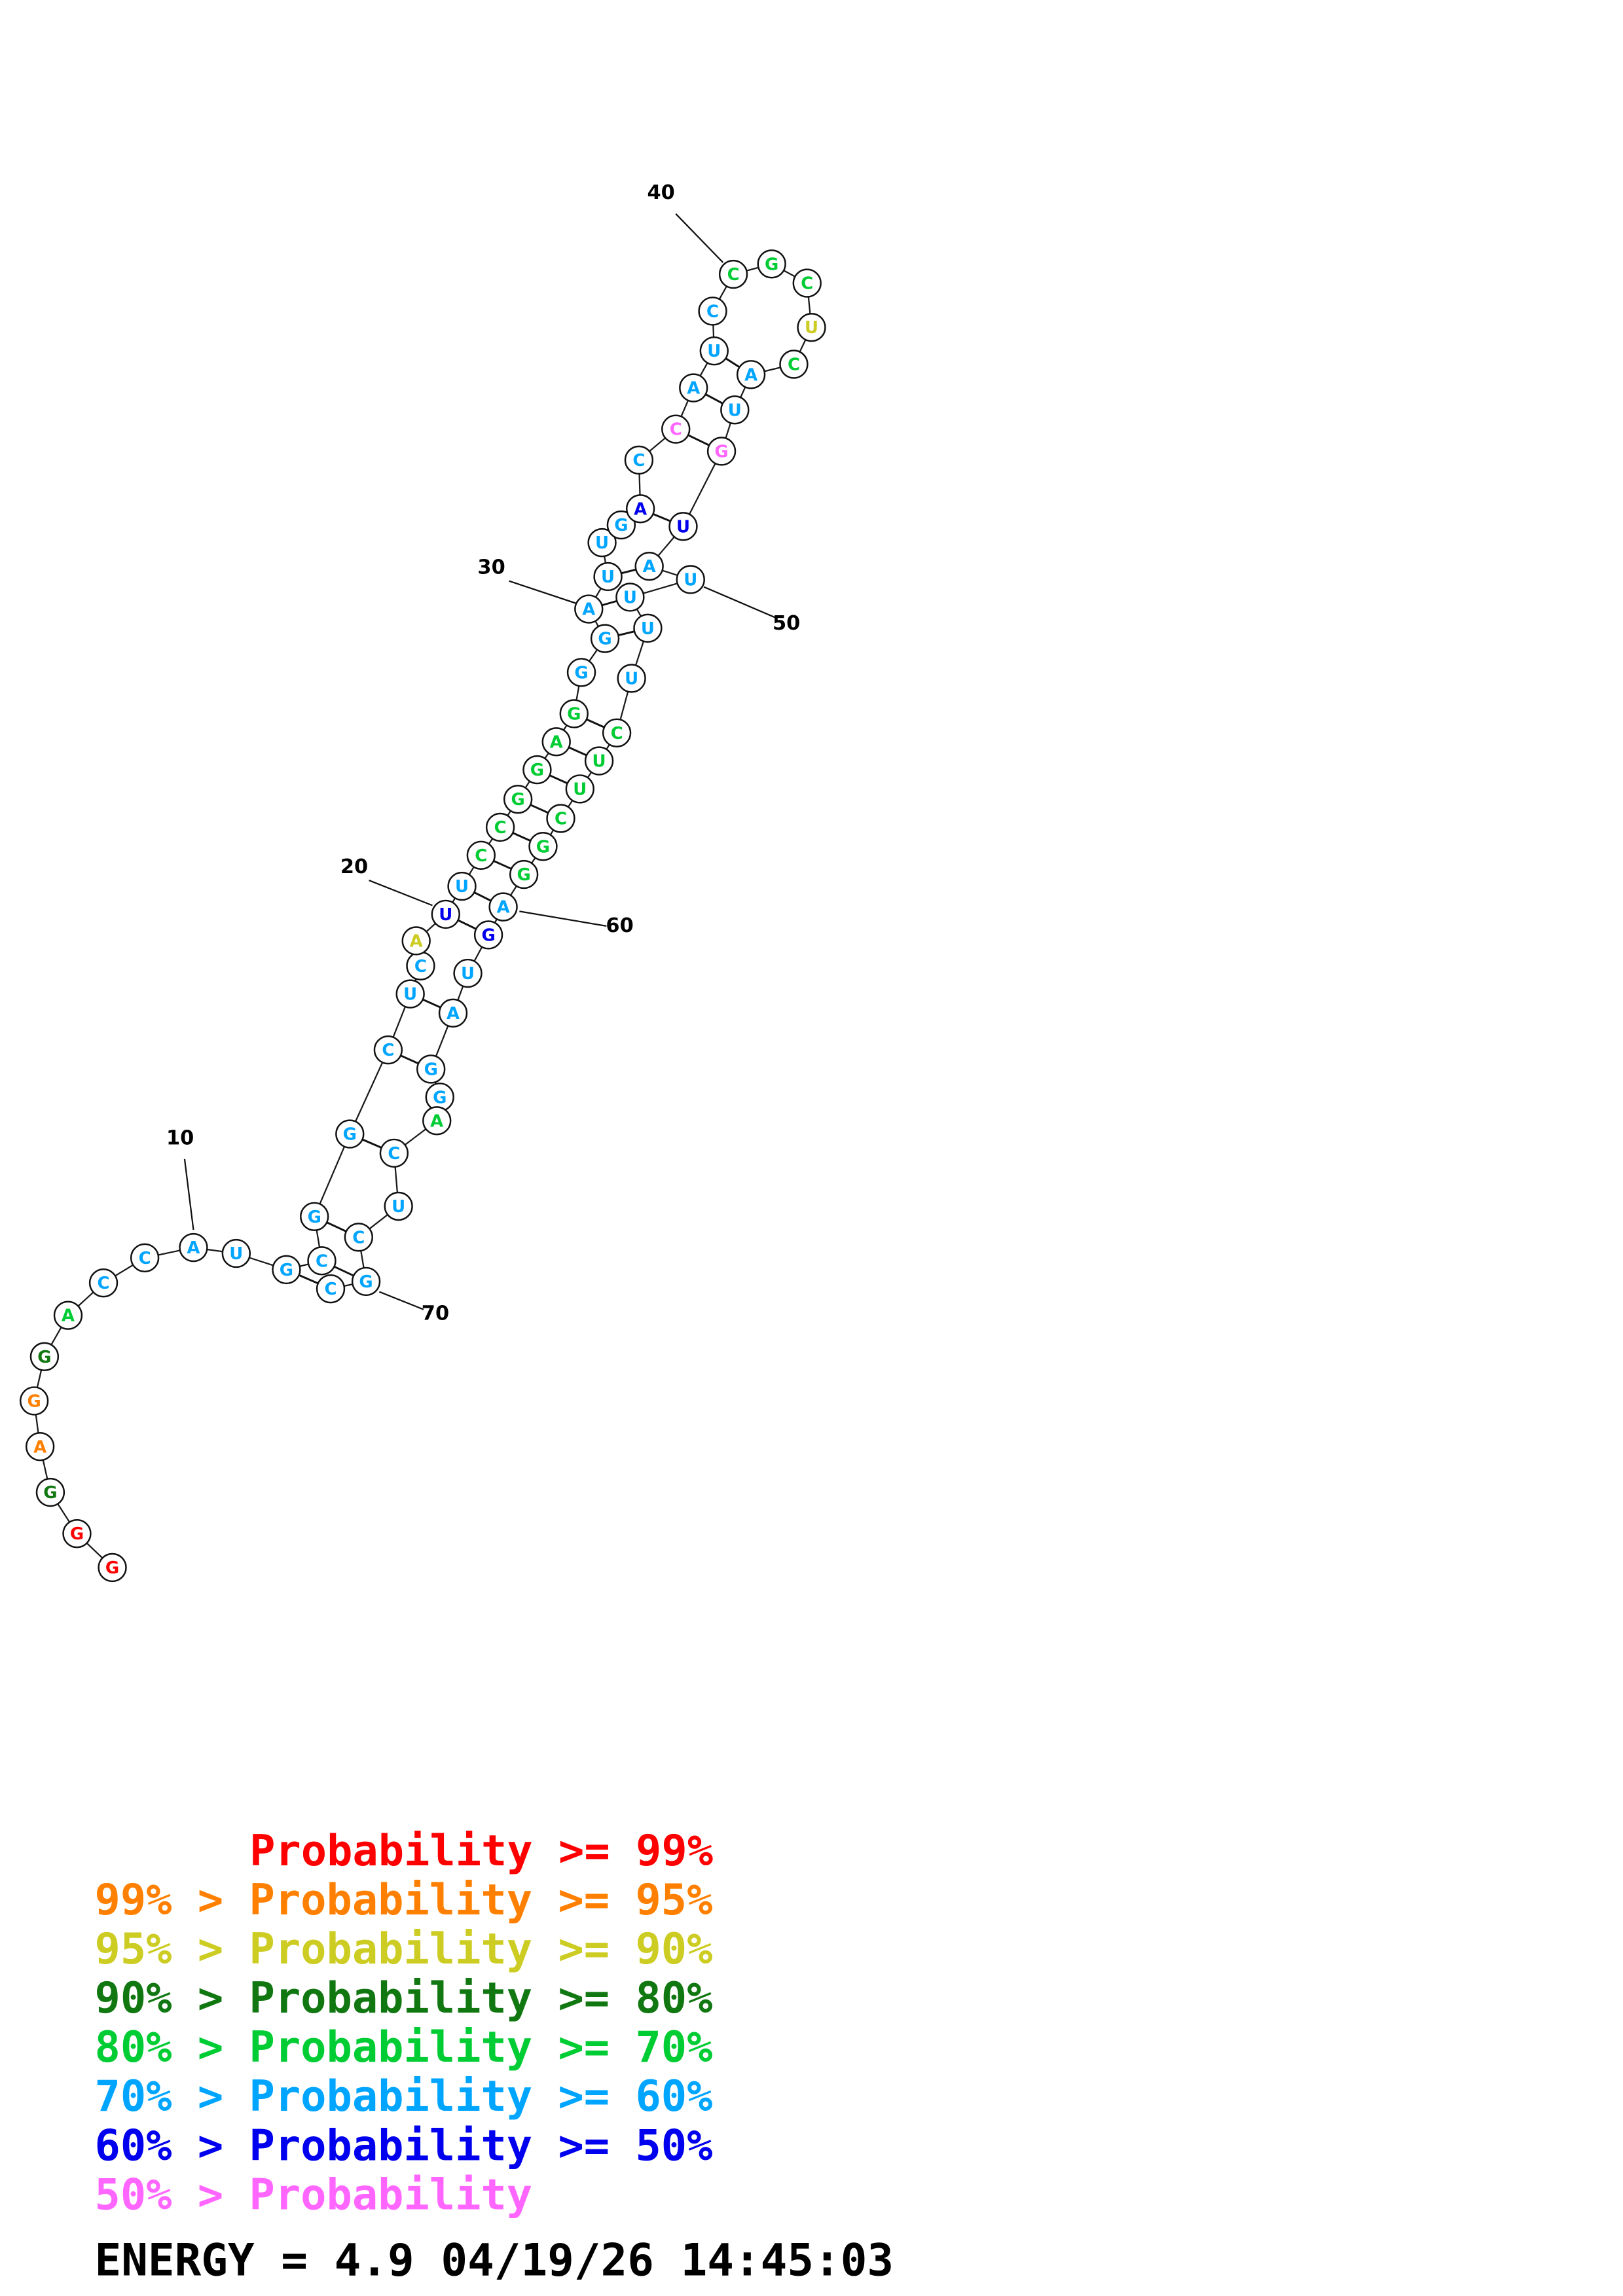  What do you see at coordinates (617, 732) in the screenshot?
I see `nucleotide-54: C` at bounding box center [617, 732].